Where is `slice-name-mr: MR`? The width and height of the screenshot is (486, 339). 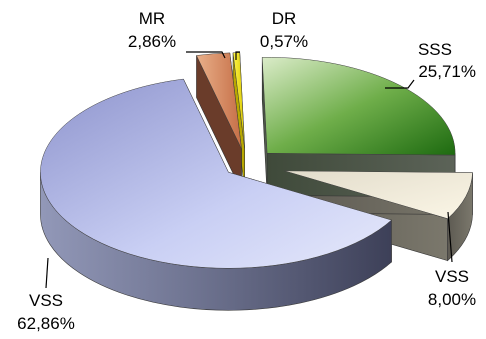
slice-name-mr: MR is located at coordinates (152, 18).